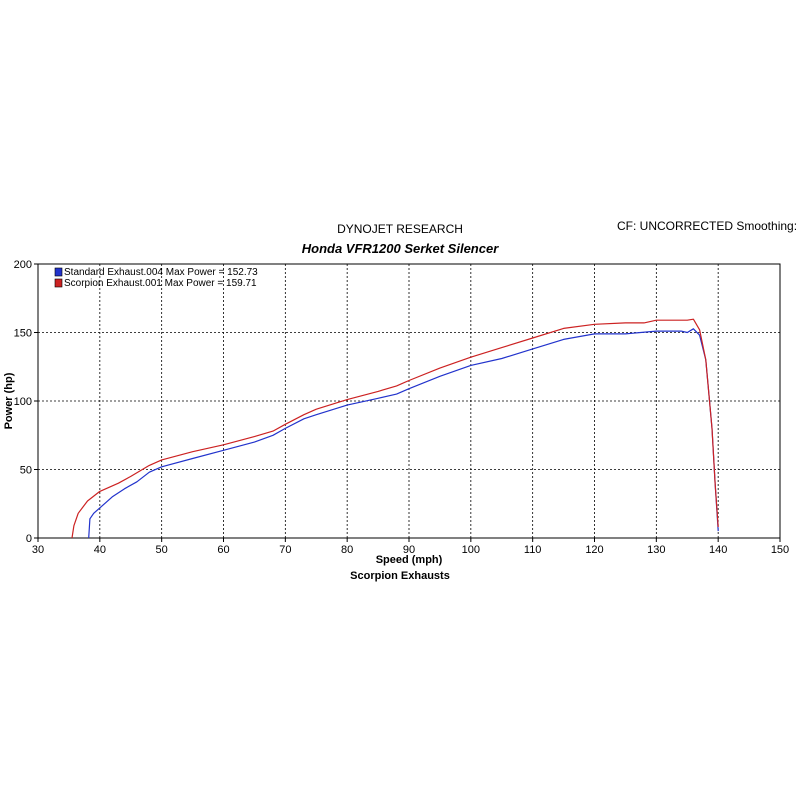  What do you see at coordinates (533, 550) in the screenshot?
I see `x-tick-label: 110` at bounding box center [533, 550].